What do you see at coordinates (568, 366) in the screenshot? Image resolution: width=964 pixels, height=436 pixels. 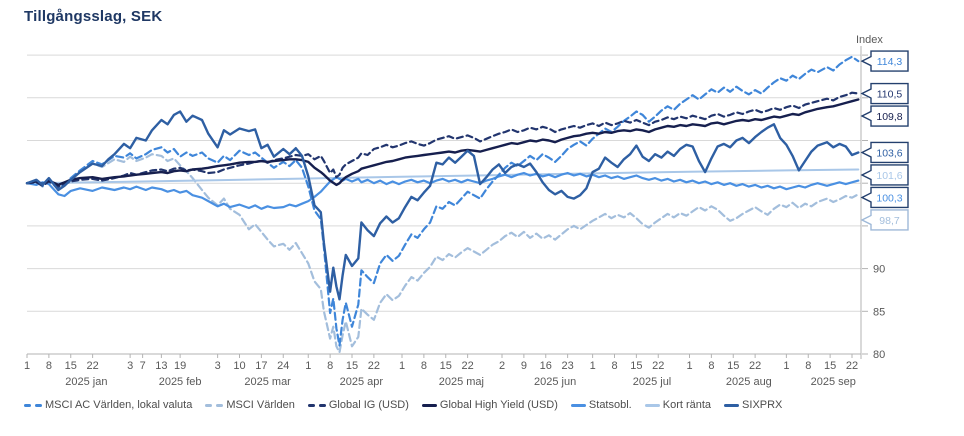 I see `x-axis-tick-label: 23` at bounding box center [568, 366].